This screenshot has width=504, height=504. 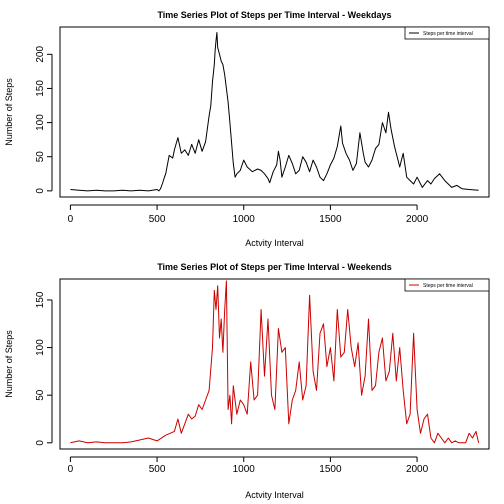 What do you see at coordinates (417, 469) in the screenshot?
I see `weekends-x-tick-label: 2000` at bounding box center [417, 469].